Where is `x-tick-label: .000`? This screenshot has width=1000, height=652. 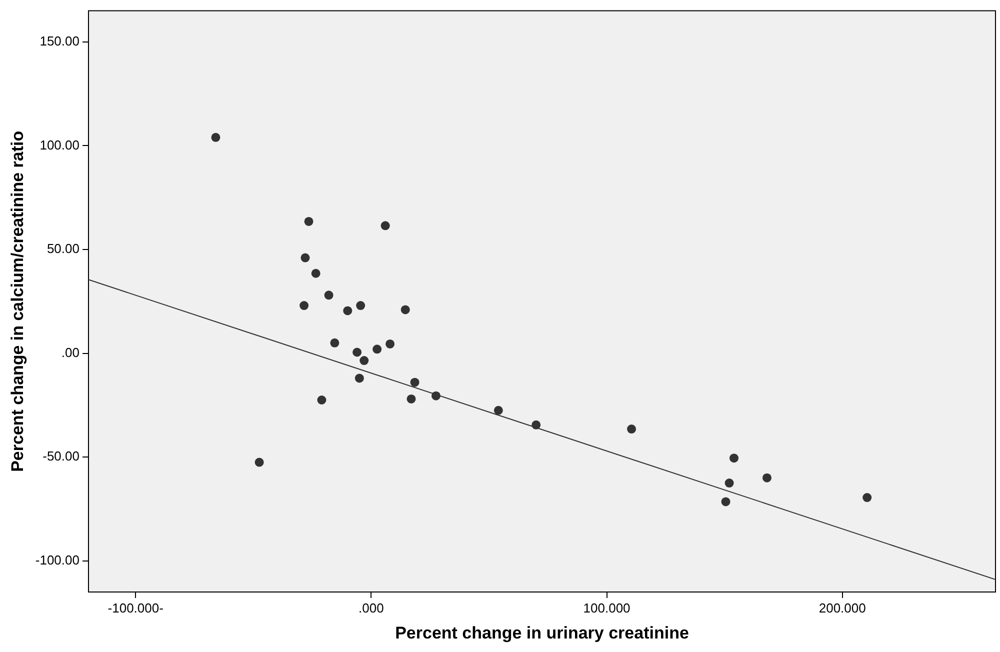
x-tick-label: .000 is located at coordinates (371, 608).